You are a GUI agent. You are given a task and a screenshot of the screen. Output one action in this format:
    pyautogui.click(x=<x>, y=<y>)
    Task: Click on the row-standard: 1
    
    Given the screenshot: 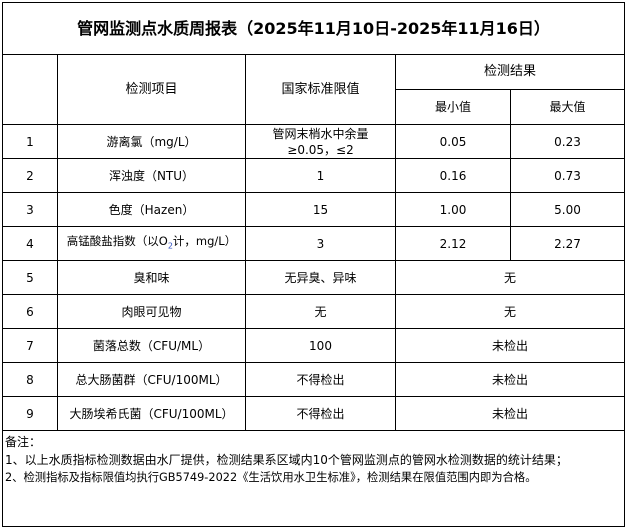 What is the action you would take?
    pyautogui.click(x=320, y=175)
    